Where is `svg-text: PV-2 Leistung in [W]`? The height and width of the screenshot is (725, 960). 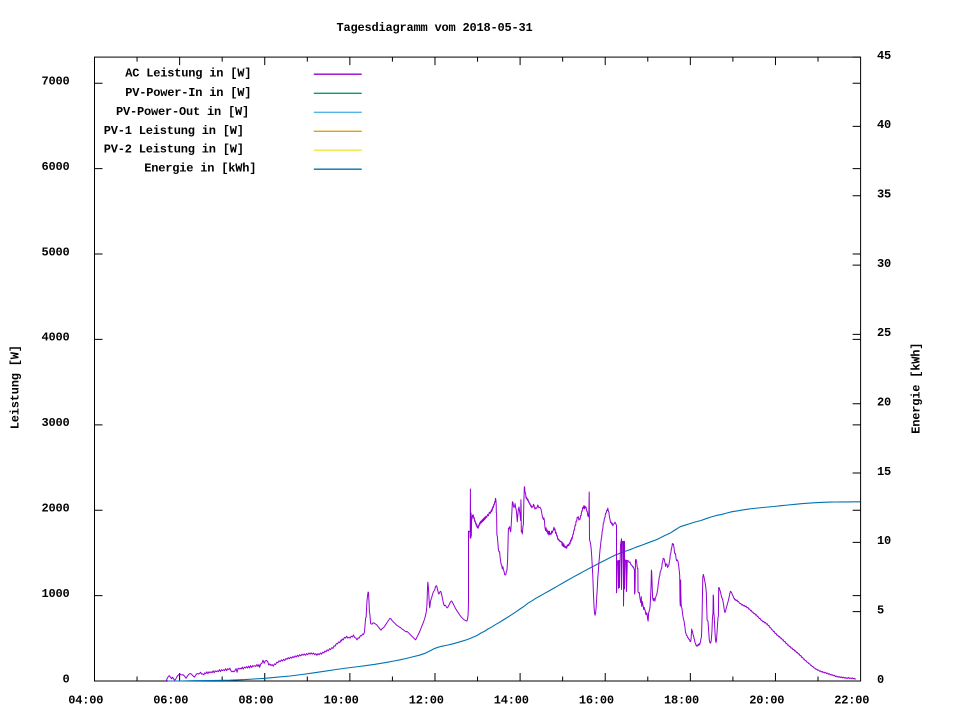
svg-text: PV-2 Leistung in [W] is located at coordinates (174, 150).